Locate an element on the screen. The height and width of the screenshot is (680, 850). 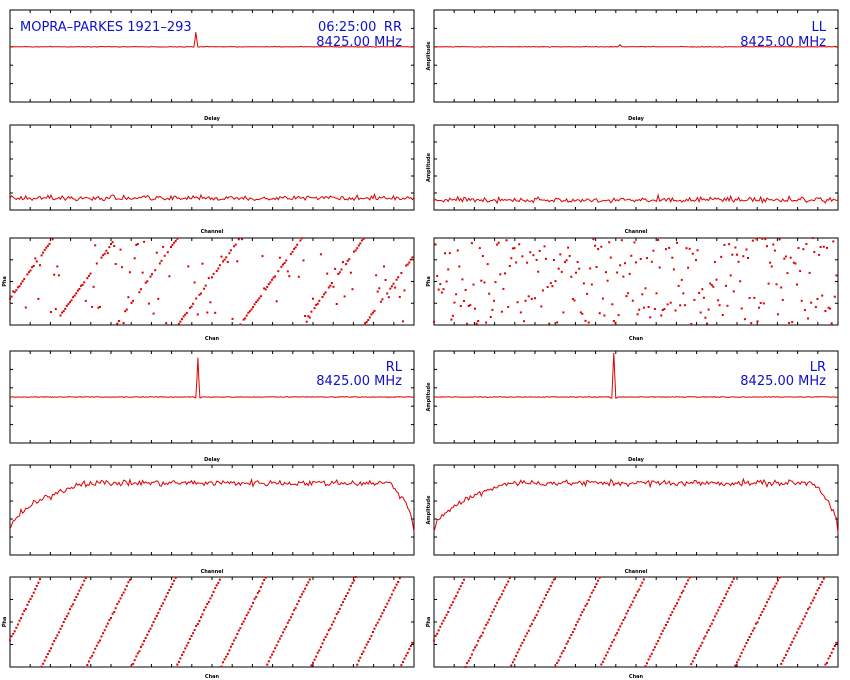
phase-plot-rl-ylabel: Pha is located at coordinates (5, 622).